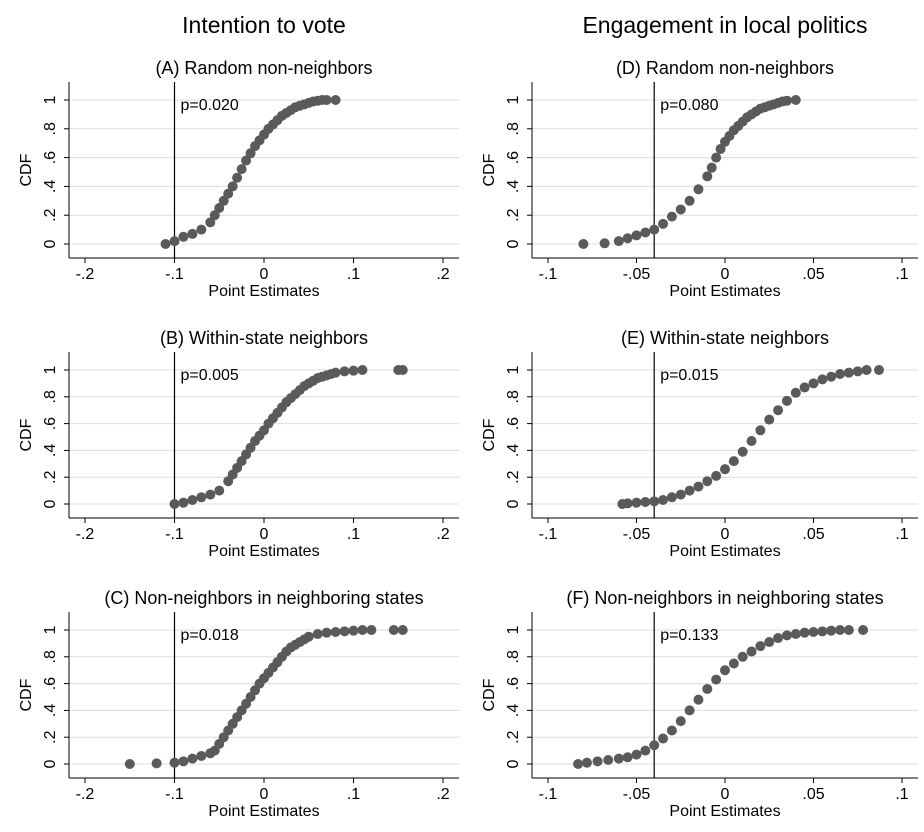 Image resolution: width=924 pixels, height=832 pixels. Describe the element at coordinates (442, 274) in the screenshot. I see `x-tick-label: .2` at that location.